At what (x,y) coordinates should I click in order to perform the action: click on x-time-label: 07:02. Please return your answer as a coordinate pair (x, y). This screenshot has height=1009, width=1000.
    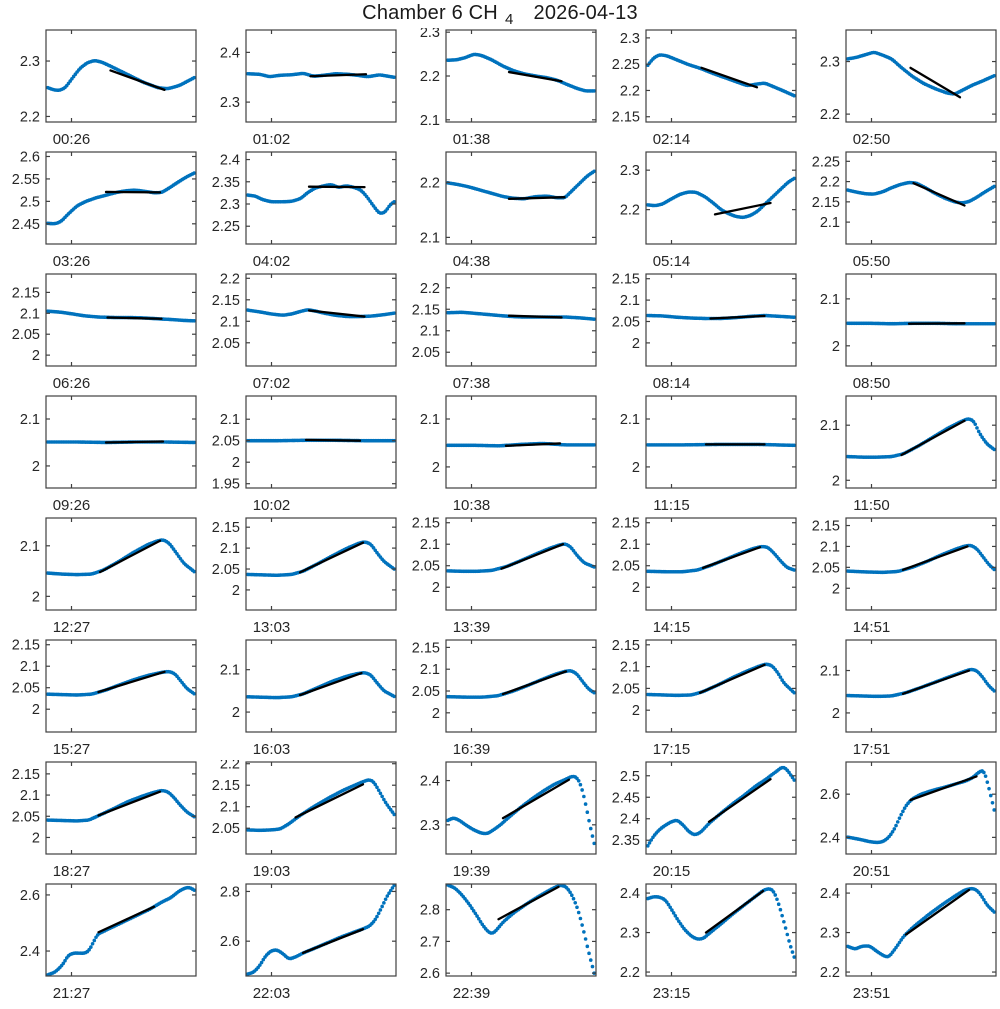
    Looking at the image, I should click on (272, 383).